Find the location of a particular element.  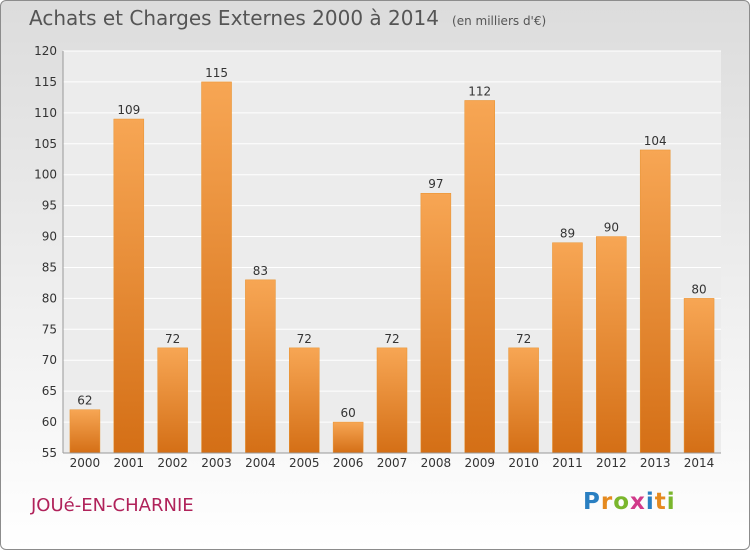

y-tick-label: 95 is located at coordinates (49, 206).